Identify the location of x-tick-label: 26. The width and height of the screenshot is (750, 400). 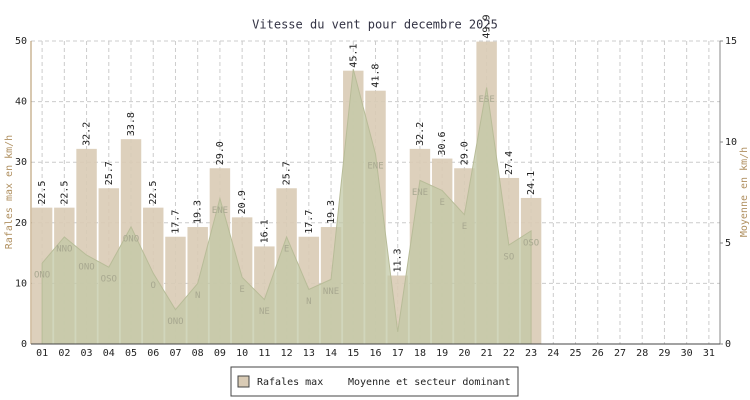
(598, 353).